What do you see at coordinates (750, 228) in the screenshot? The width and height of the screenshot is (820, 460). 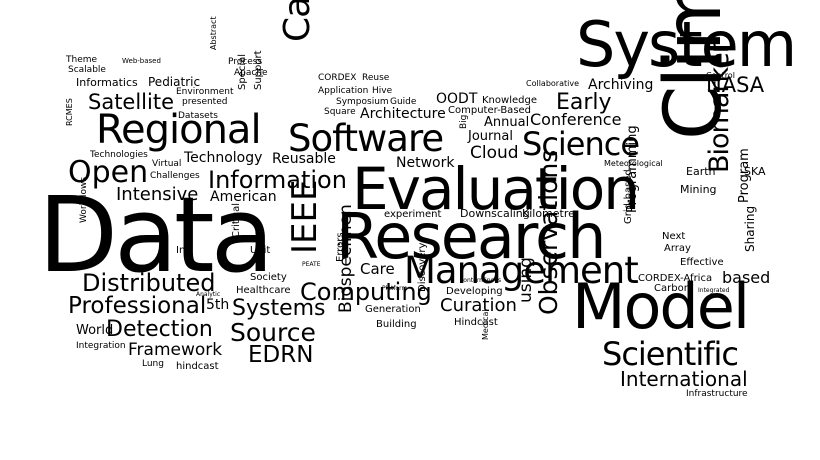 I see `word-sharing: Sharing` at bounding box center [750, 228].